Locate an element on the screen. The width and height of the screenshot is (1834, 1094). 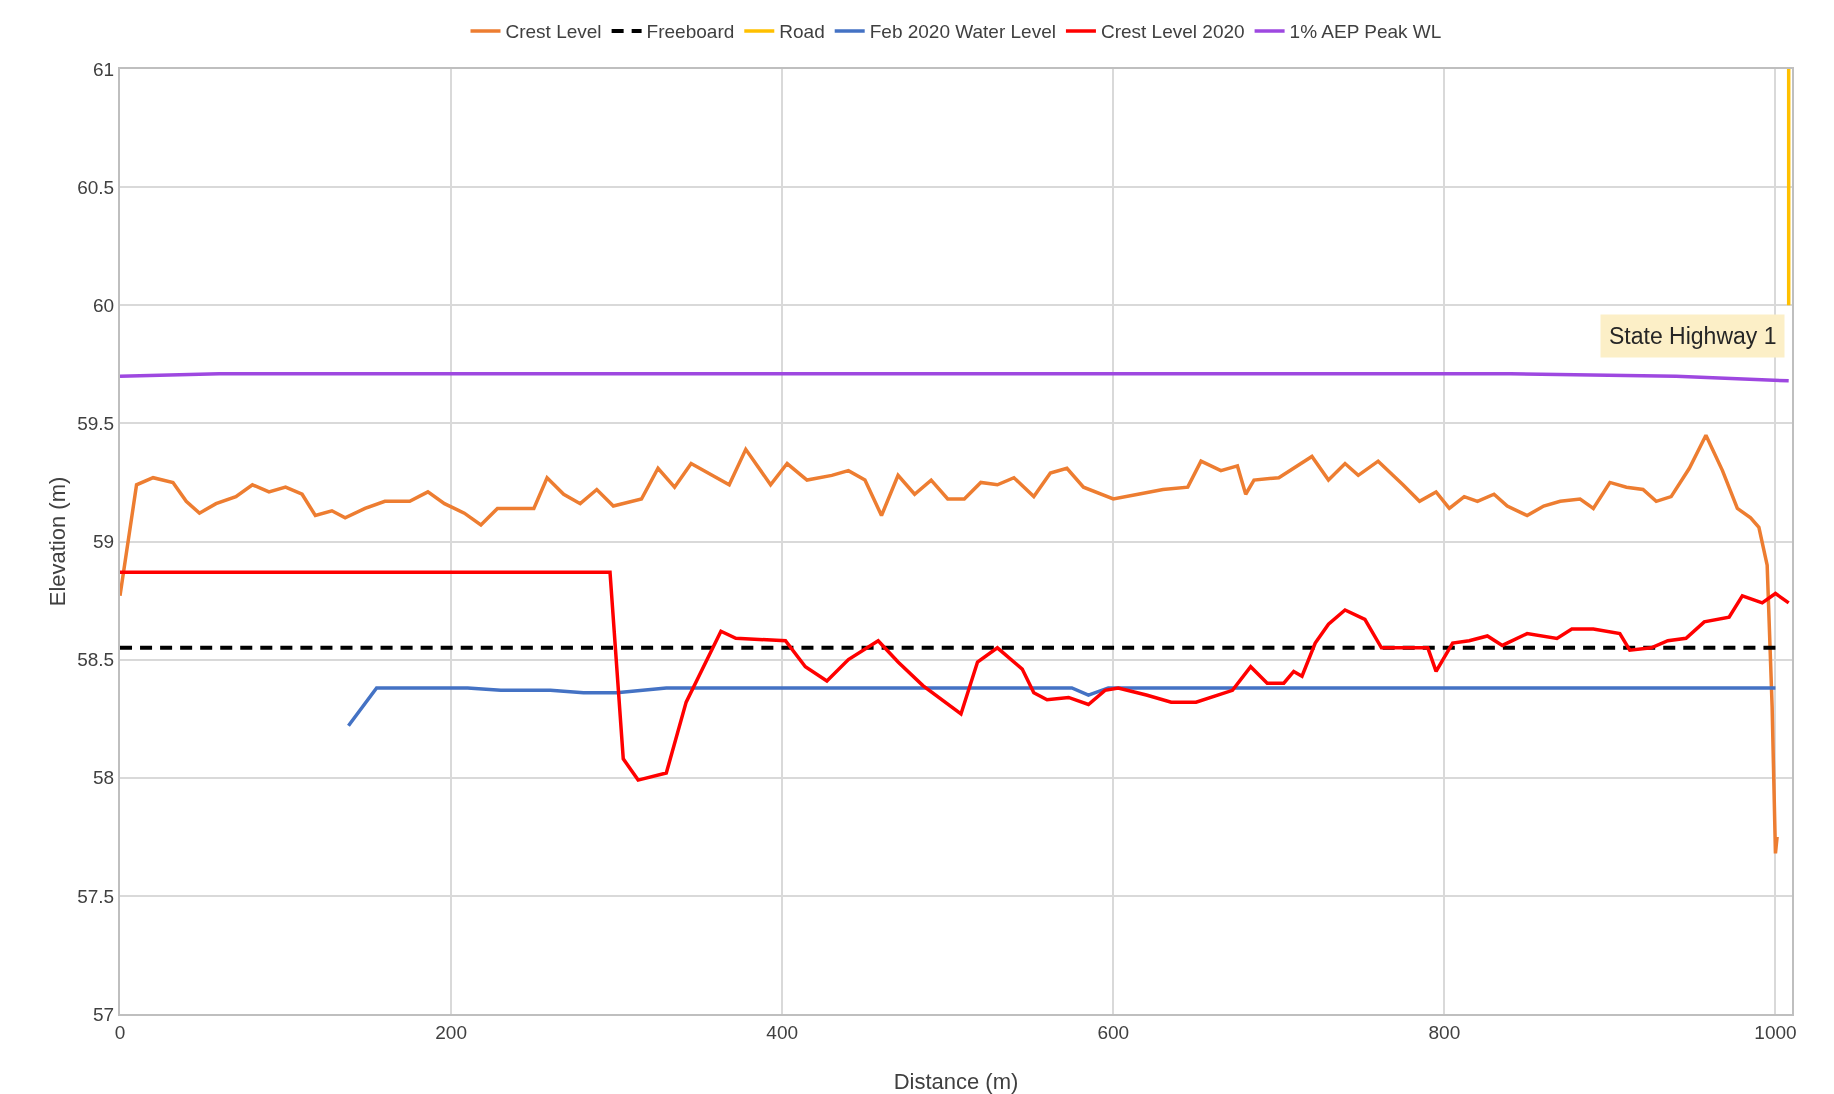
legend-label: Road is located at coordinates (802, 32).